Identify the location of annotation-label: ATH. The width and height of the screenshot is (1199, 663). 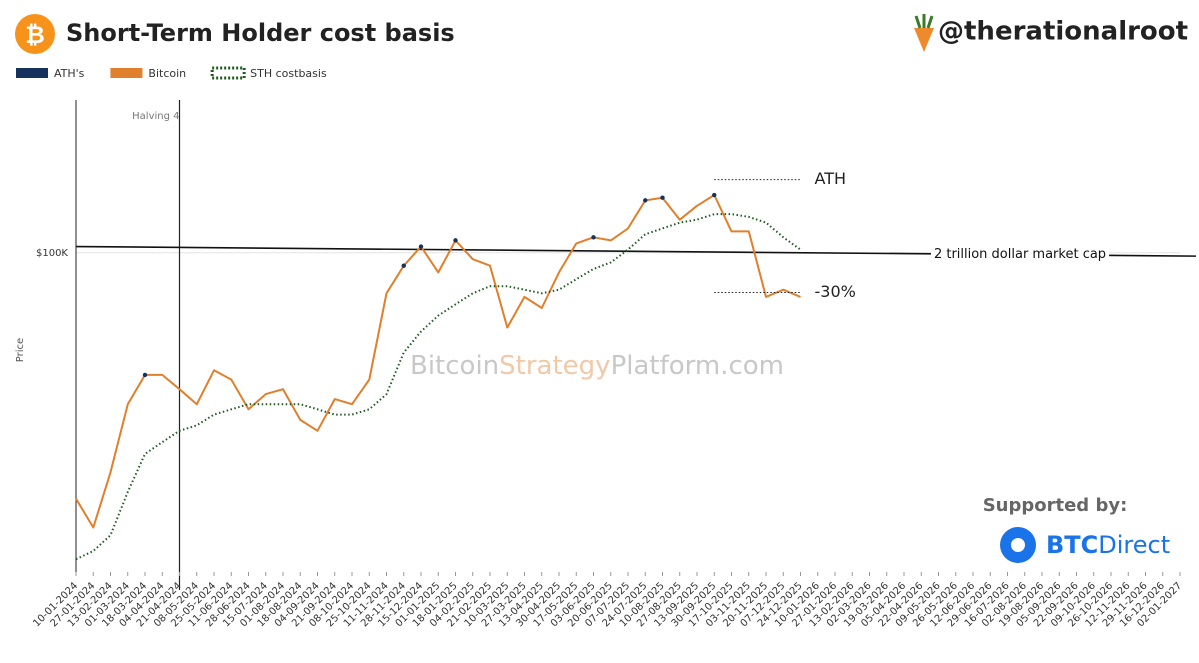
(831, 178).